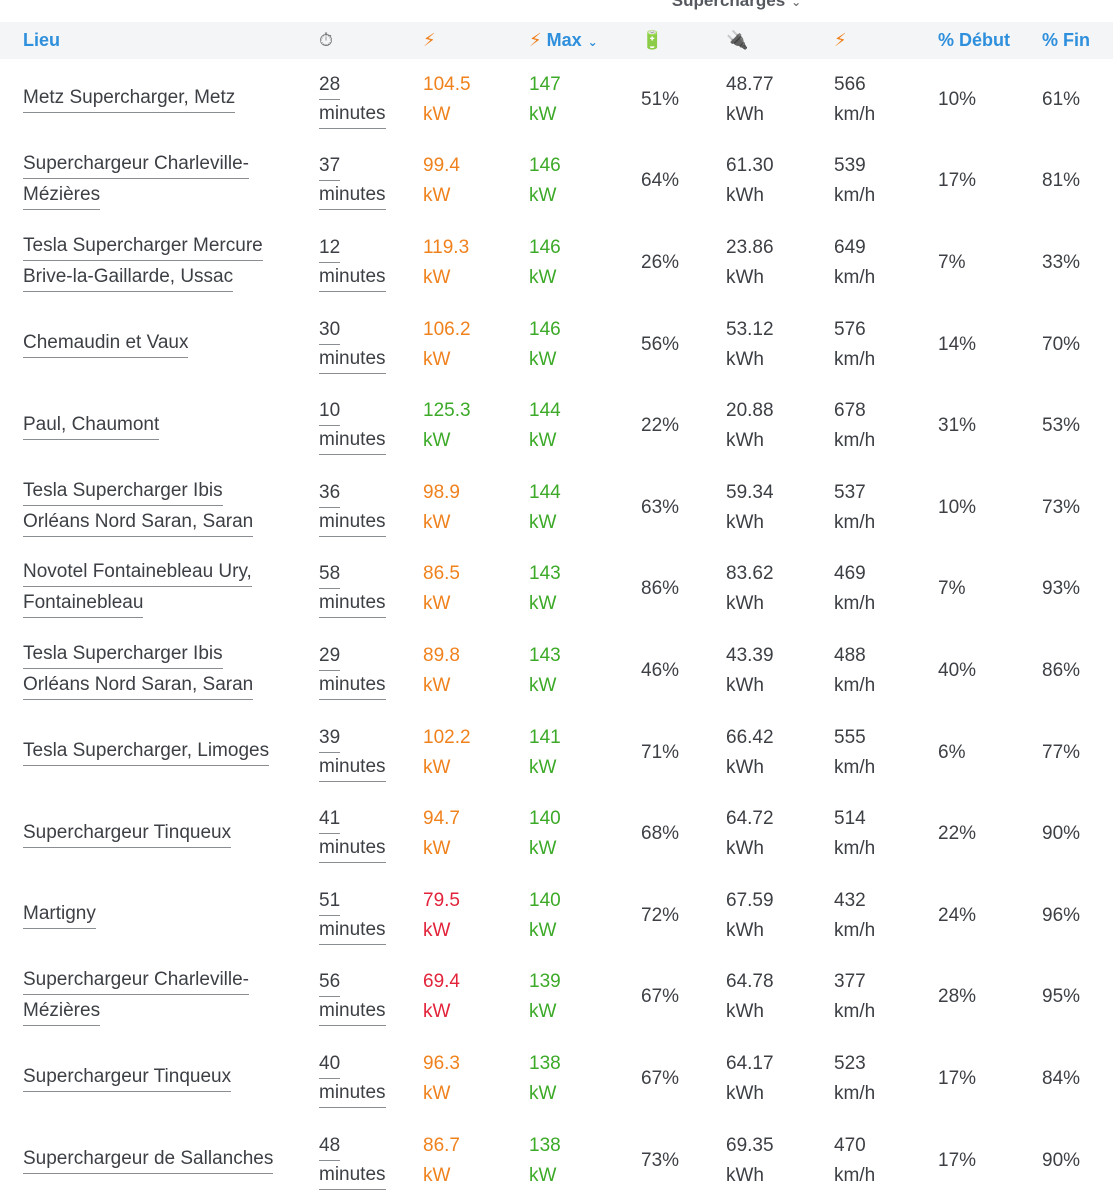 This screenshot has height=1201, width=1113. I want to click on place-cell: Tesla Supercharger, Limoges, so click(163, 753).